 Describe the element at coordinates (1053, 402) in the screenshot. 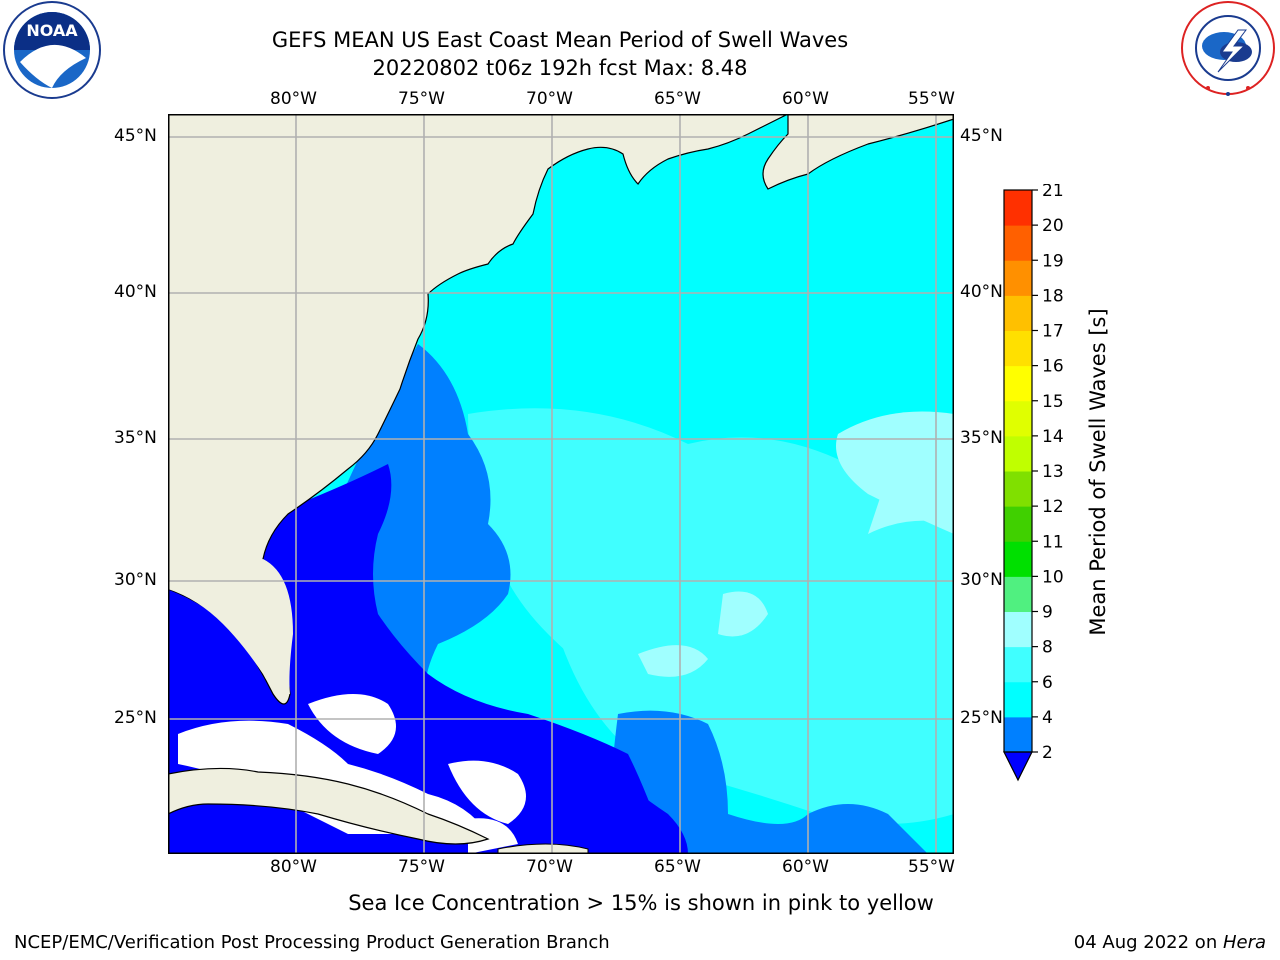

I see `colorbar-tick-label: 15` at that location.